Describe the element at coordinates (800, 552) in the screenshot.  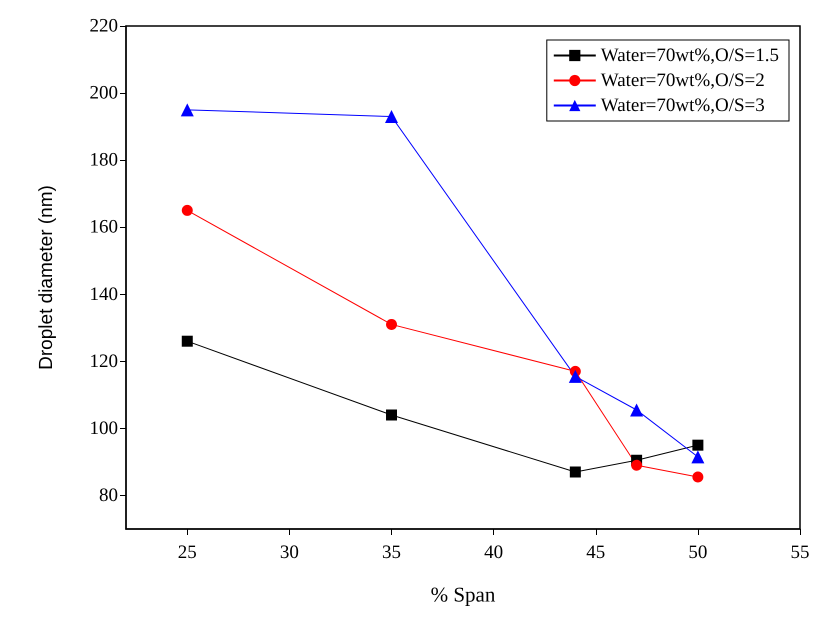
I see `x-tick-label: 55` at that location.